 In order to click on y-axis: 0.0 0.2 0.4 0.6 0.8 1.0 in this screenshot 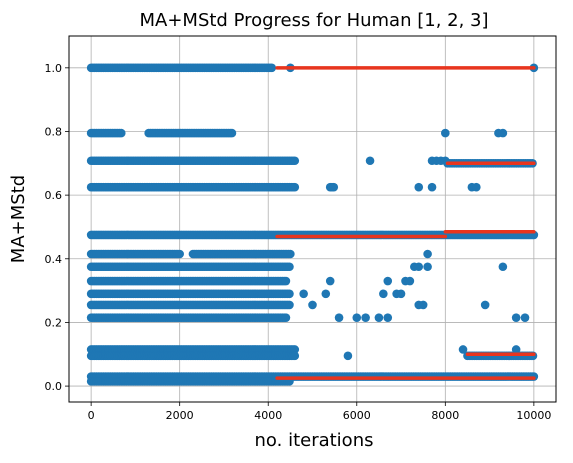, I will do `click(57, 227)`.